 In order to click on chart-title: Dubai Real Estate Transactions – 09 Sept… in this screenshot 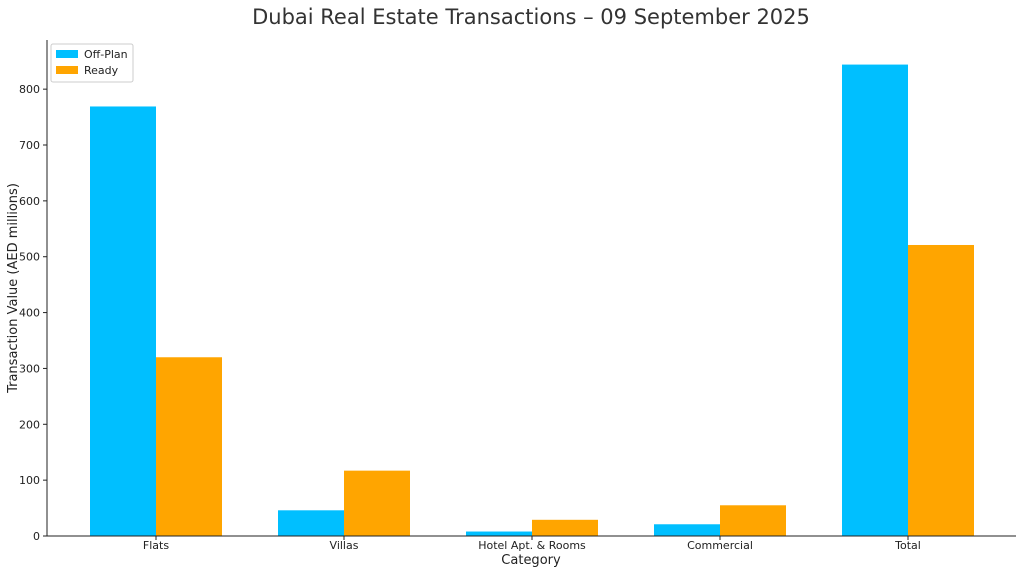, I will do `click(531, 17)`.